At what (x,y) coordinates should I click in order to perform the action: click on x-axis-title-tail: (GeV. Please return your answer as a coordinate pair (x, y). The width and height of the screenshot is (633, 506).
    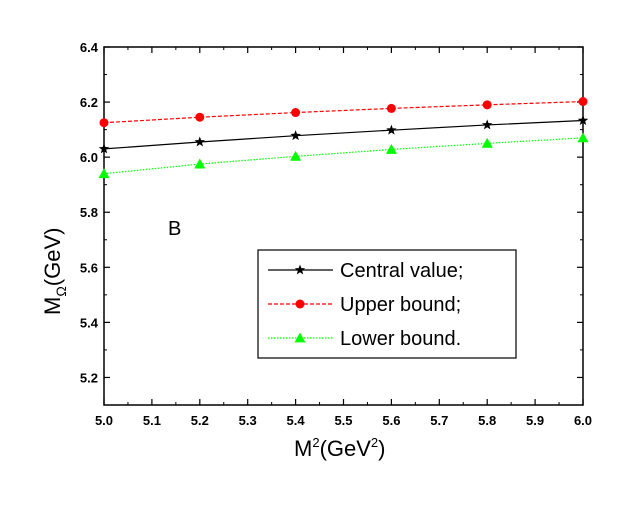
    Looking at the image, I should click on (346, 448).